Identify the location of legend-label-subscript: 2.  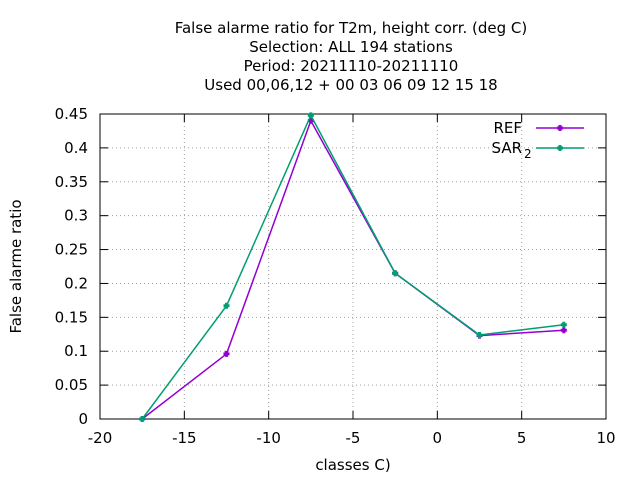
(528, 154).